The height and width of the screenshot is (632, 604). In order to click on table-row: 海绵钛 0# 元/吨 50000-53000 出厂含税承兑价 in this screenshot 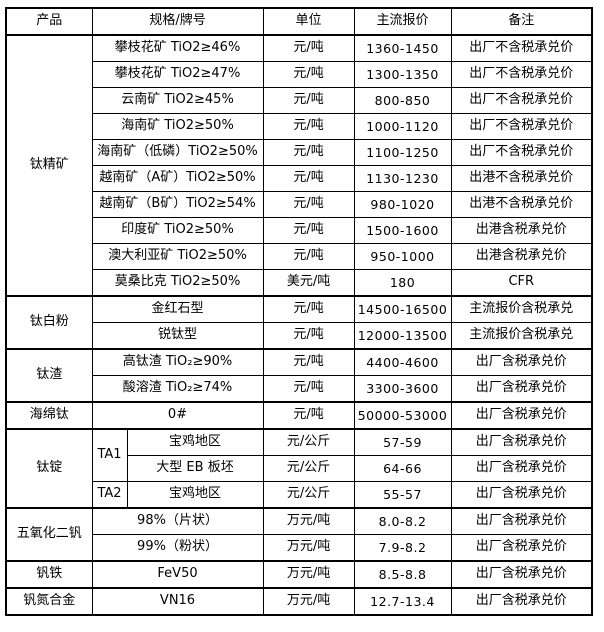, I will do `click(299, 415)`.